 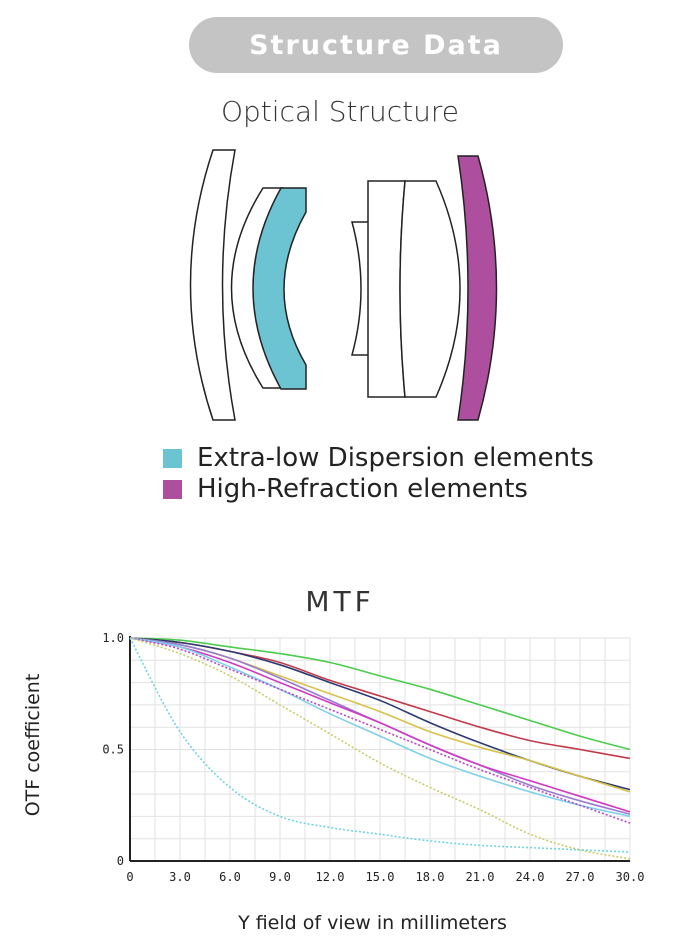 I want to click on x-tick-label: 30.0, so click(x=630, y=877).